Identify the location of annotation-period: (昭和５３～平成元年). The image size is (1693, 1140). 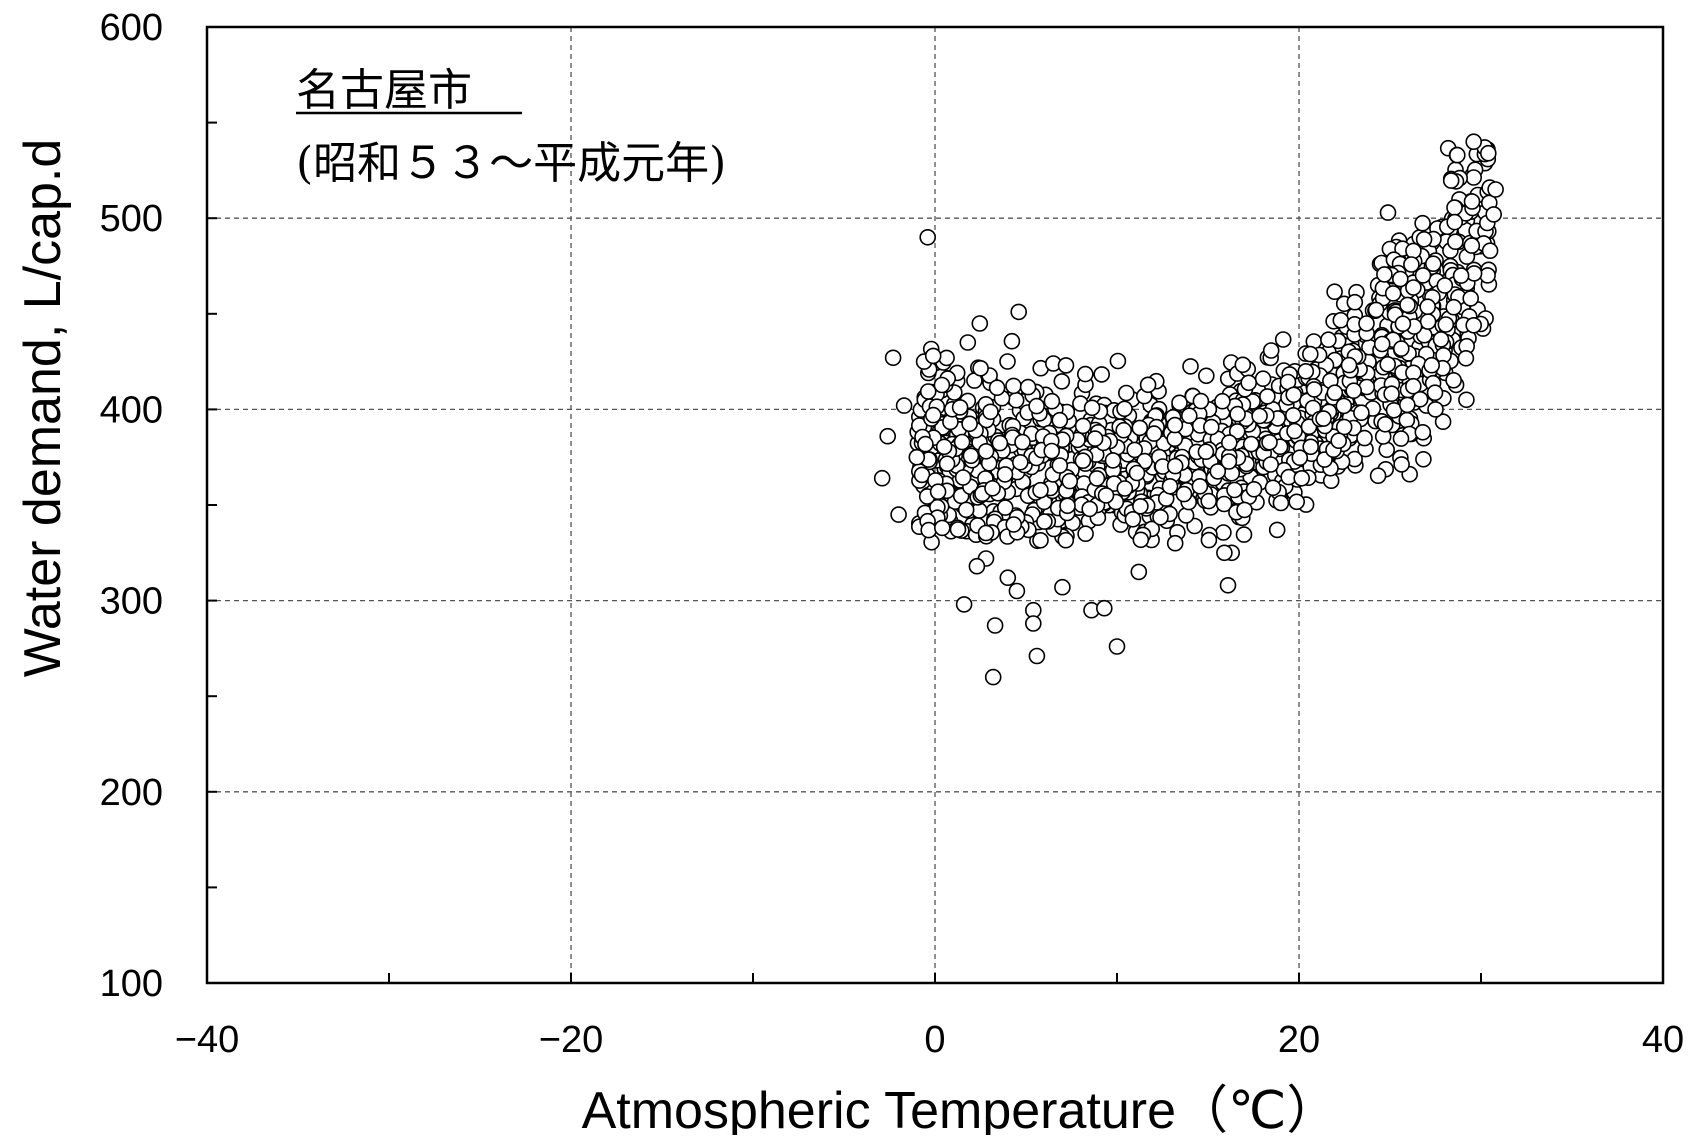
(511, 163).